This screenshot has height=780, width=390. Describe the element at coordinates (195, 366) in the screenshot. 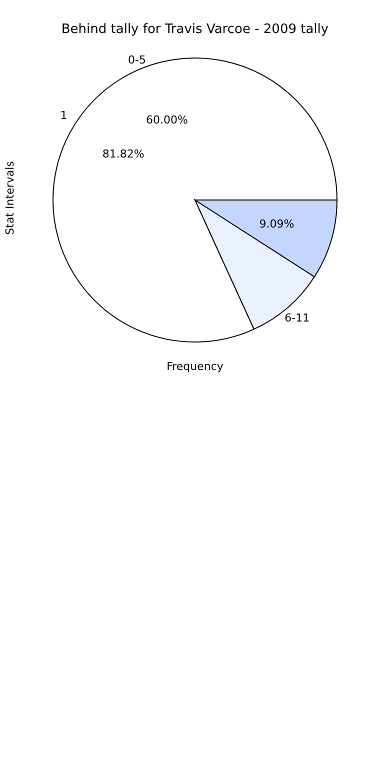

I see `text: Frequency` at that location.